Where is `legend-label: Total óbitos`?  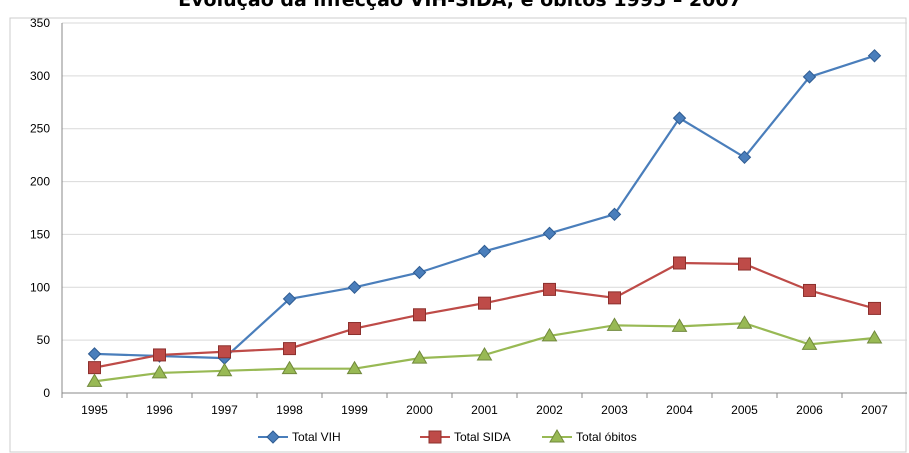
legend-label: Total óbitos is located at coordinates (606, 437).